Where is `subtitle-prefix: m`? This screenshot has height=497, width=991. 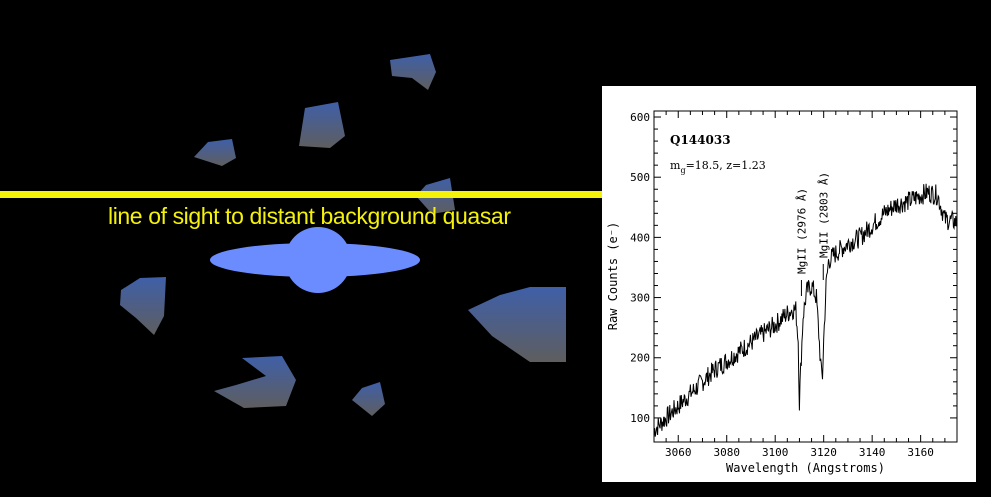 subtitle-prefix: m is located at coordinates (675, 165).